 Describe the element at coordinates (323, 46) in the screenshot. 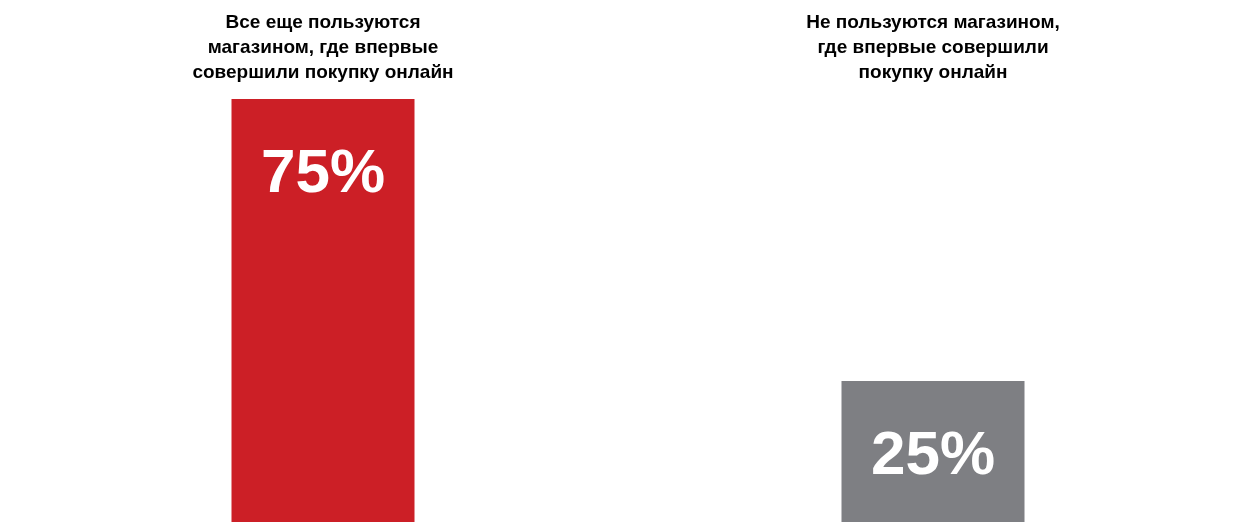

I see `x-tick-label: Все еще пользуются магазином, где впервые совершили покупку онлайн` at that location.